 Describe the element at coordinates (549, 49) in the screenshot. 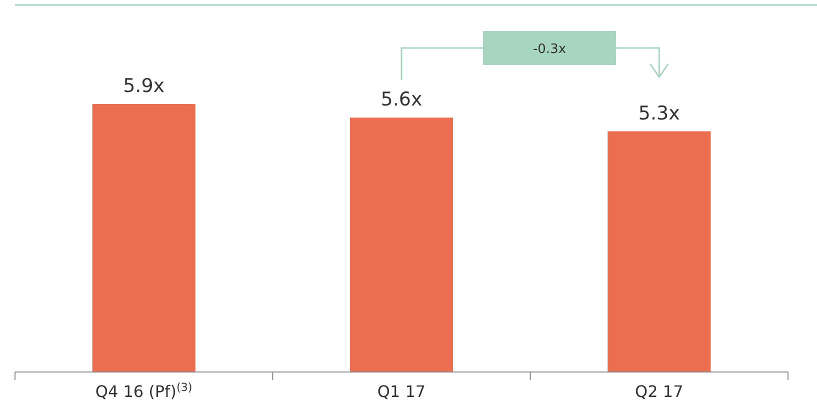

I see `text: -0.3x` at that location.